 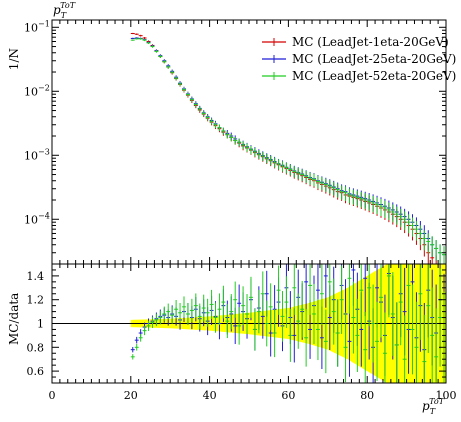 What do you see at coordinates (36, 371) in the screenshot?
I see `ratio-y-tick-label: 0.6` at bounding box center [36, 371].